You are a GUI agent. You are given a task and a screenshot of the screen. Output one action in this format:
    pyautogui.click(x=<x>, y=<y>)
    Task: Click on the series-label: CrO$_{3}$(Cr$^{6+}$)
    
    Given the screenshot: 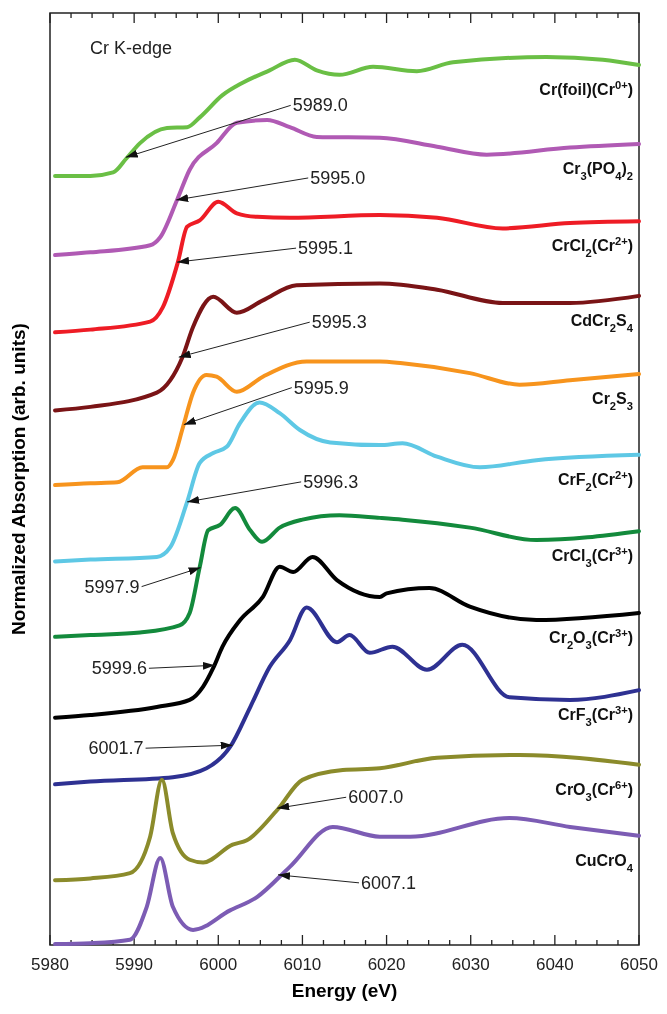 What is the action you would take?
    pyautogui.click(x=594, y=790)
    